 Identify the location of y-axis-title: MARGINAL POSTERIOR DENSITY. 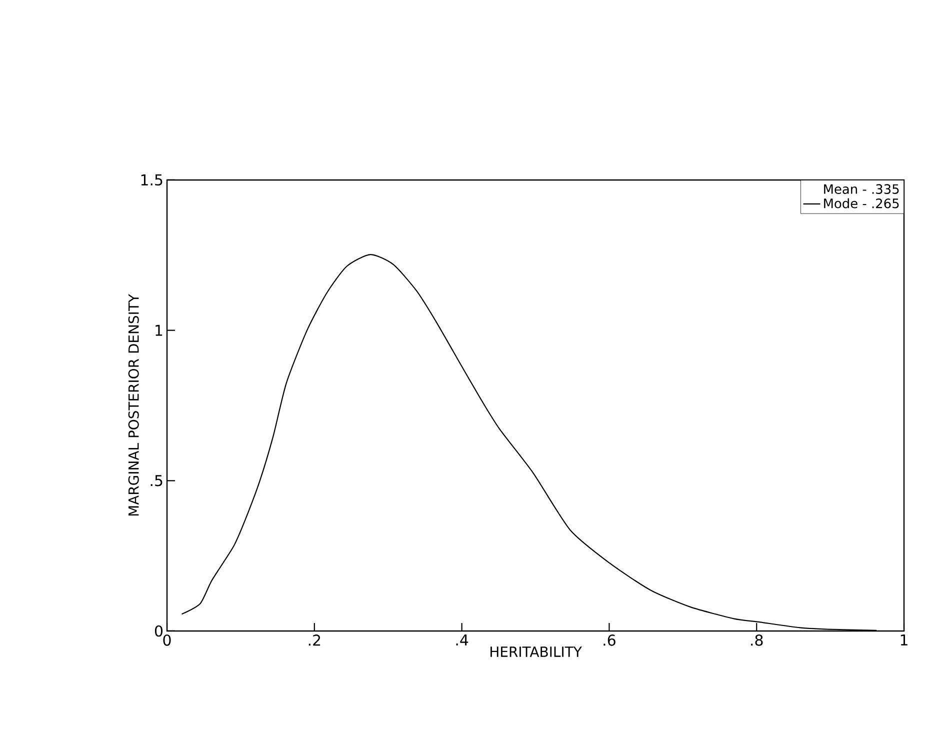
(133, 405).